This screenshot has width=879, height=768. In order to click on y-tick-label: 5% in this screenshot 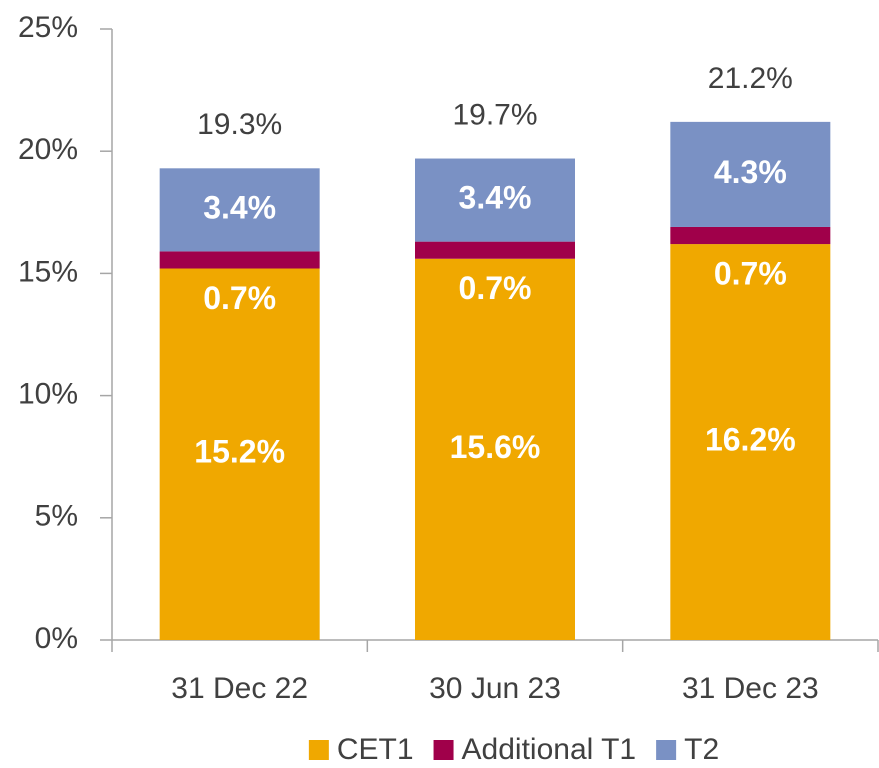, I will do `click(56, 516)`.